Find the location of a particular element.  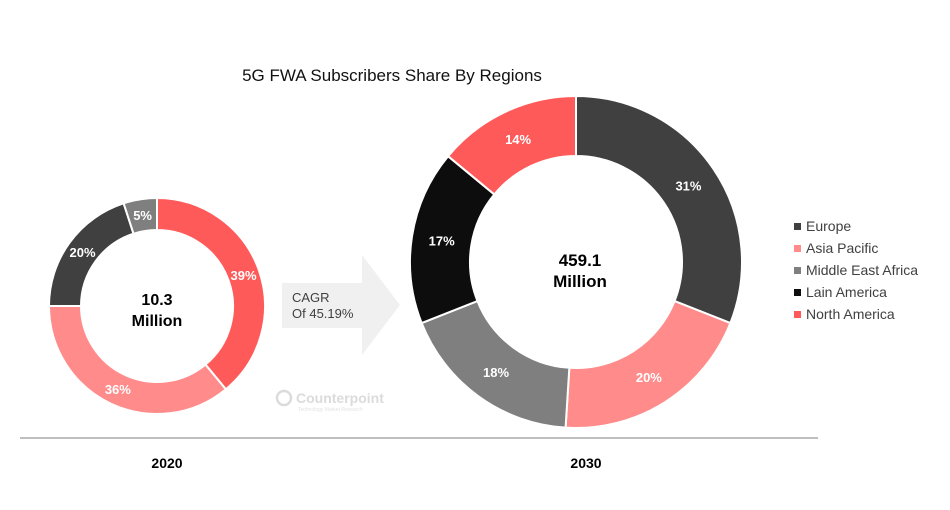

legend-item: Lain America is located at coordinates (846, 292).